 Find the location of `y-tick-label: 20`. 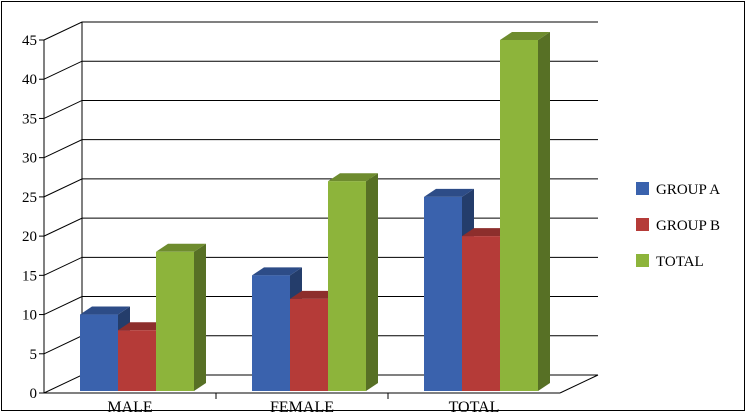

y-tick-label: 20 is located at coordinates (29, 237).